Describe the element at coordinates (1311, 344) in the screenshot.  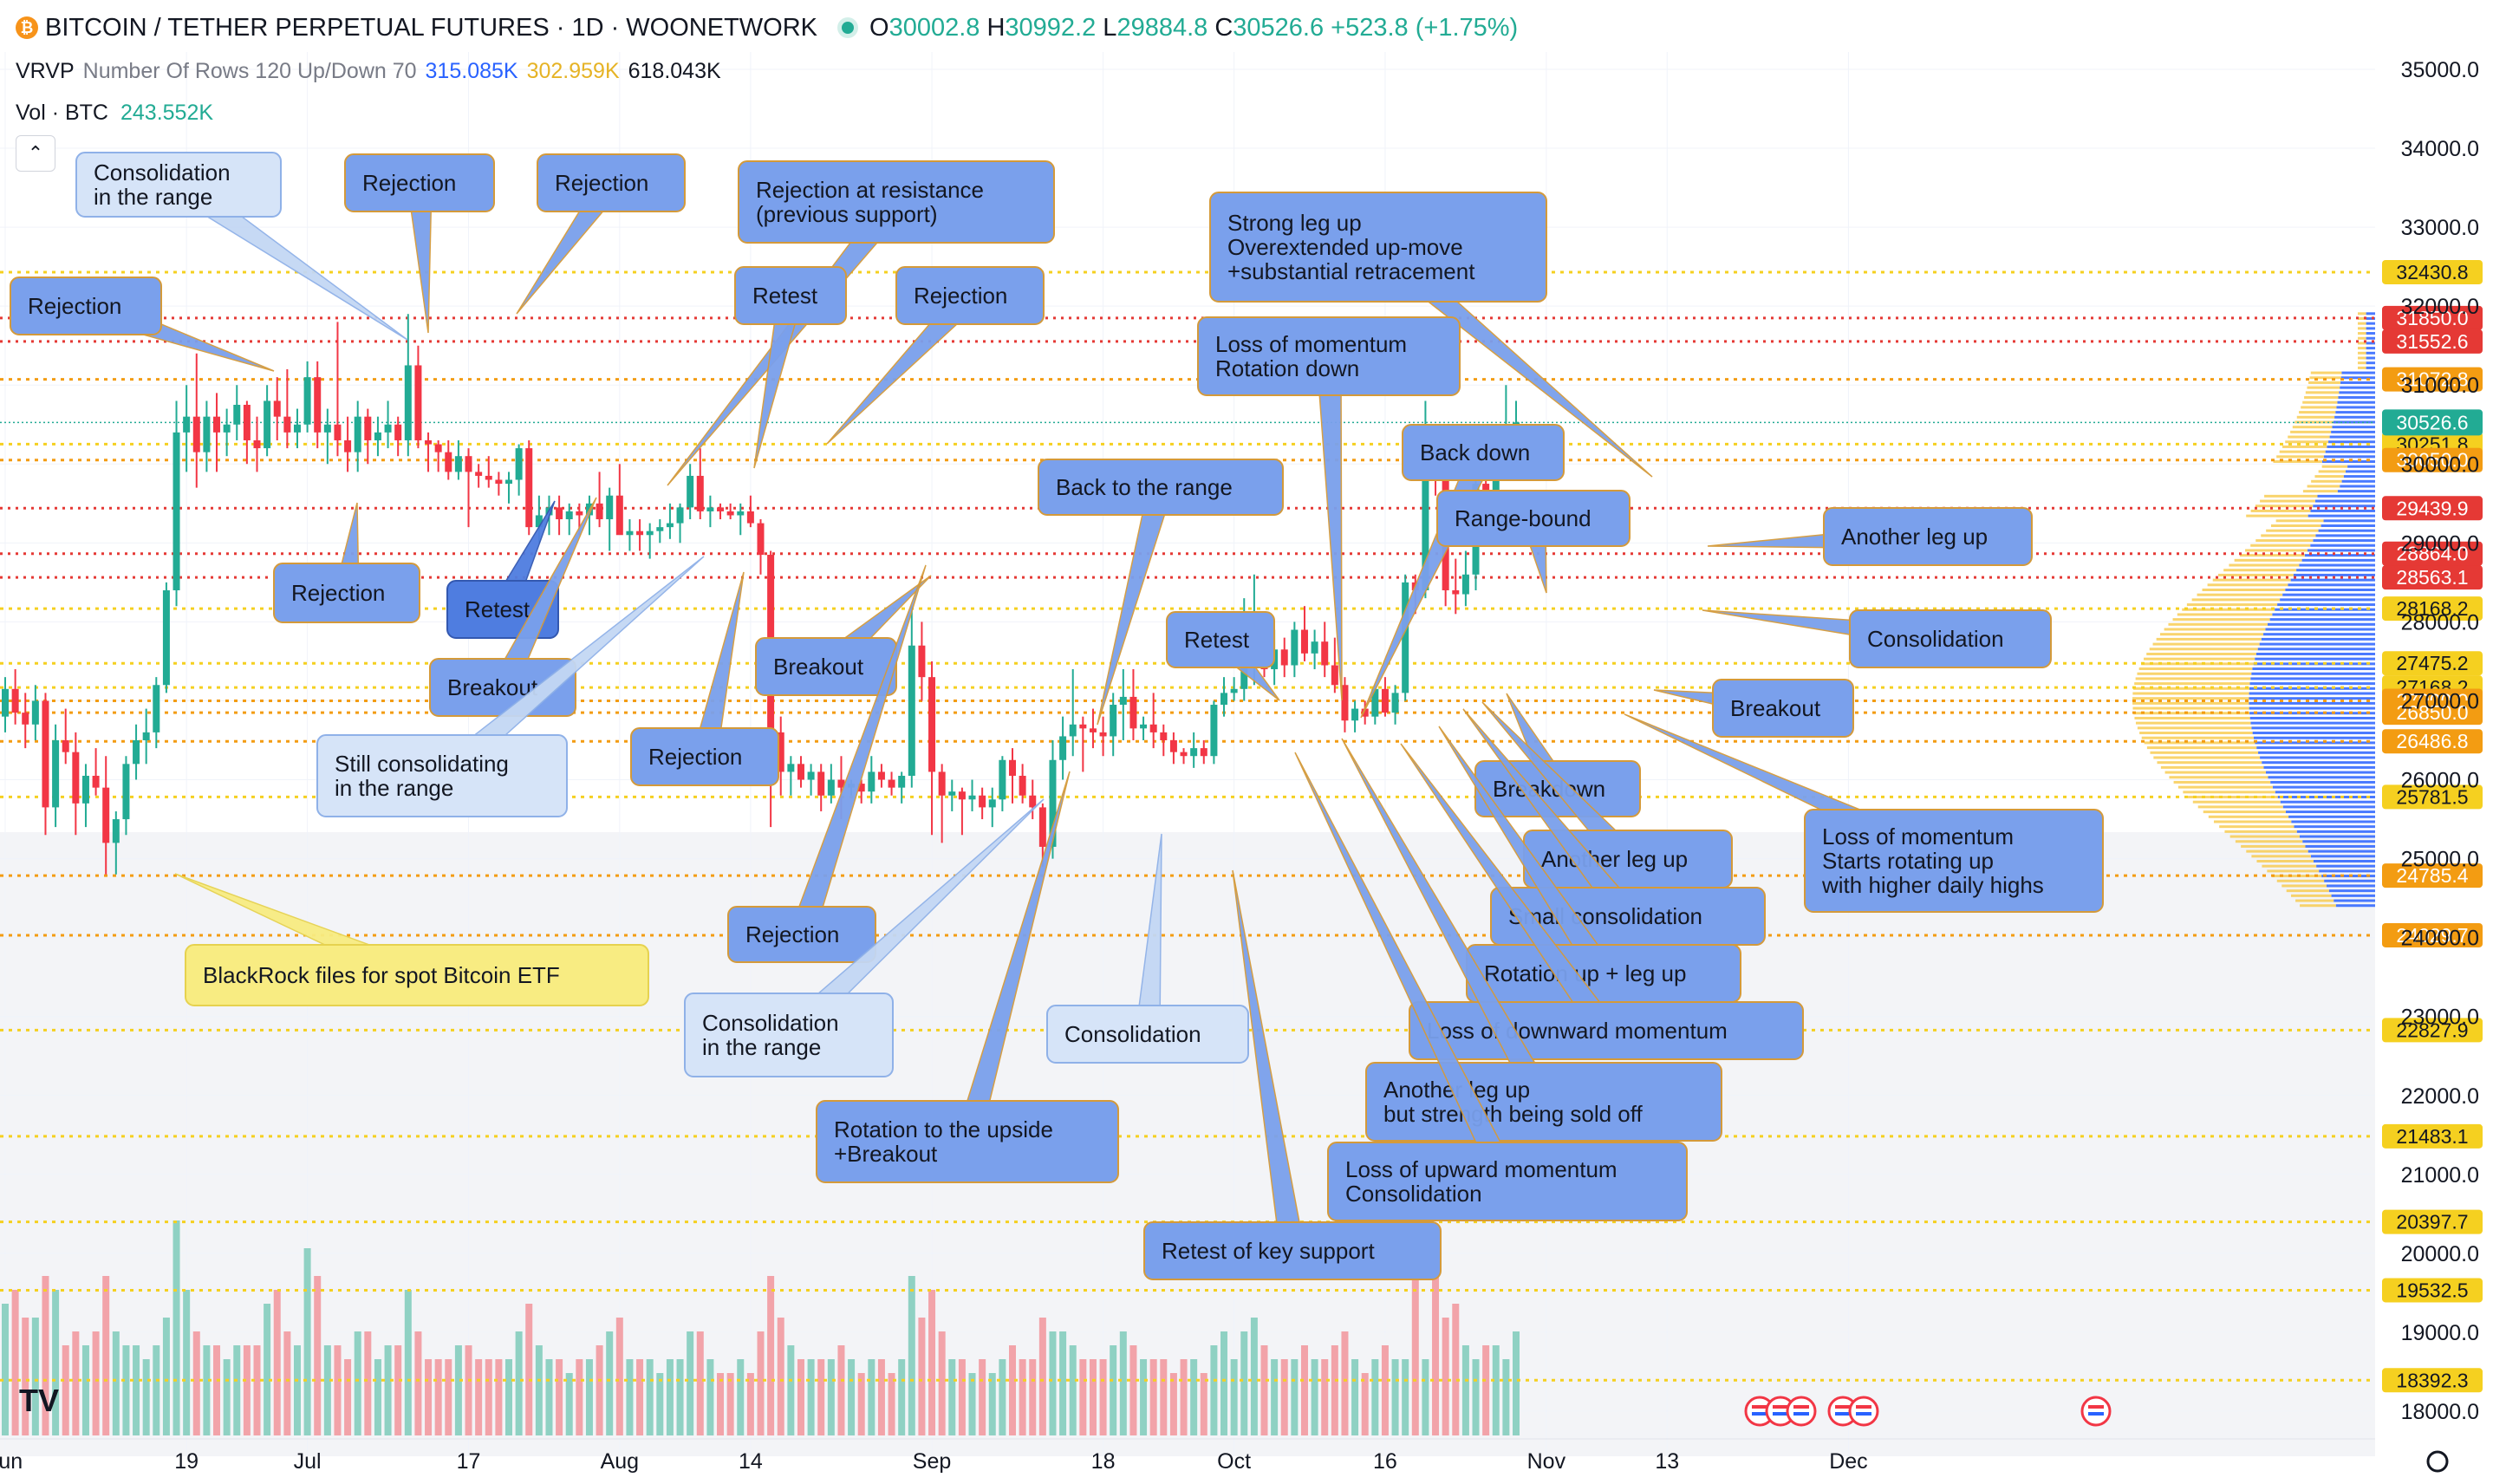
I see `callout-text-8-0: Loss of momentum` at that location.